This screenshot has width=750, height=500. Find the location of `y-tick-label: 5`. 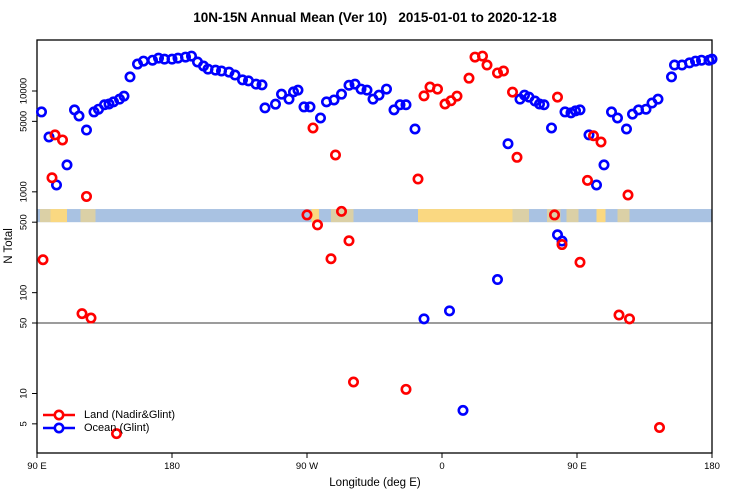

y-tick-label: 5 is located at coordinates (24, 423).